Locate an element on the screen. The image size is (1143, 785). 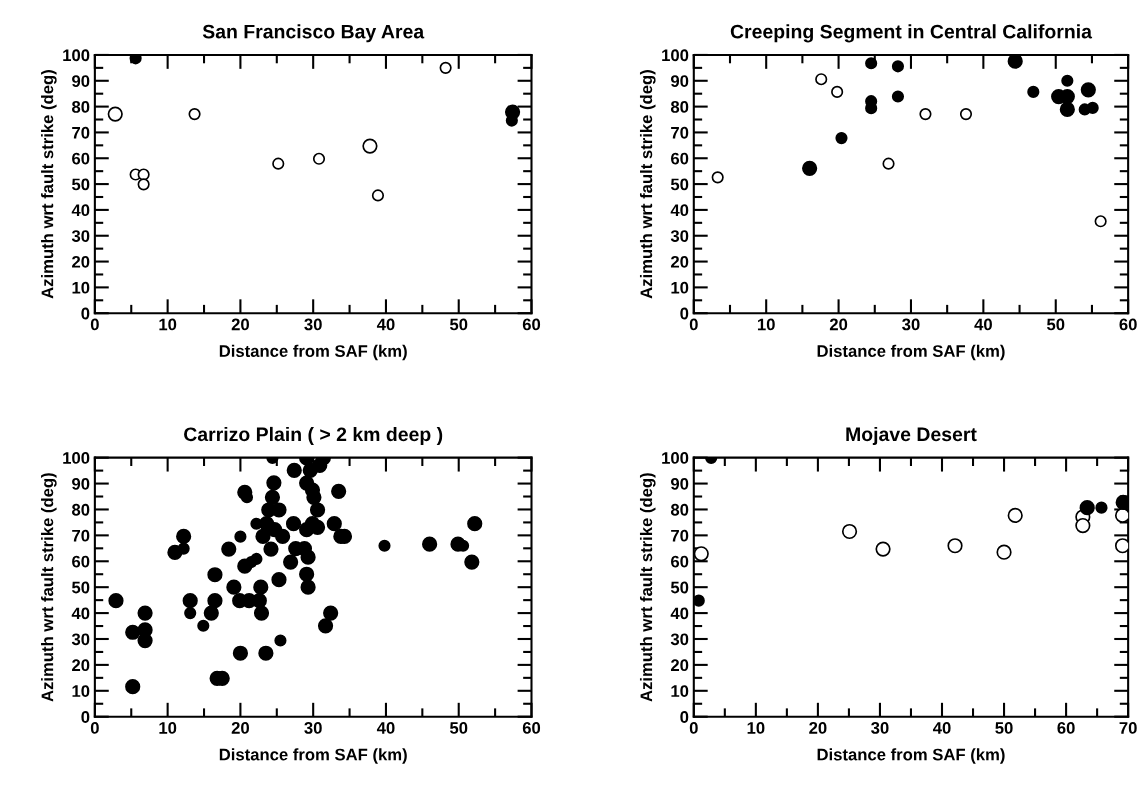
chart-title: Mojave Desert is located at coordinates (911, 436).